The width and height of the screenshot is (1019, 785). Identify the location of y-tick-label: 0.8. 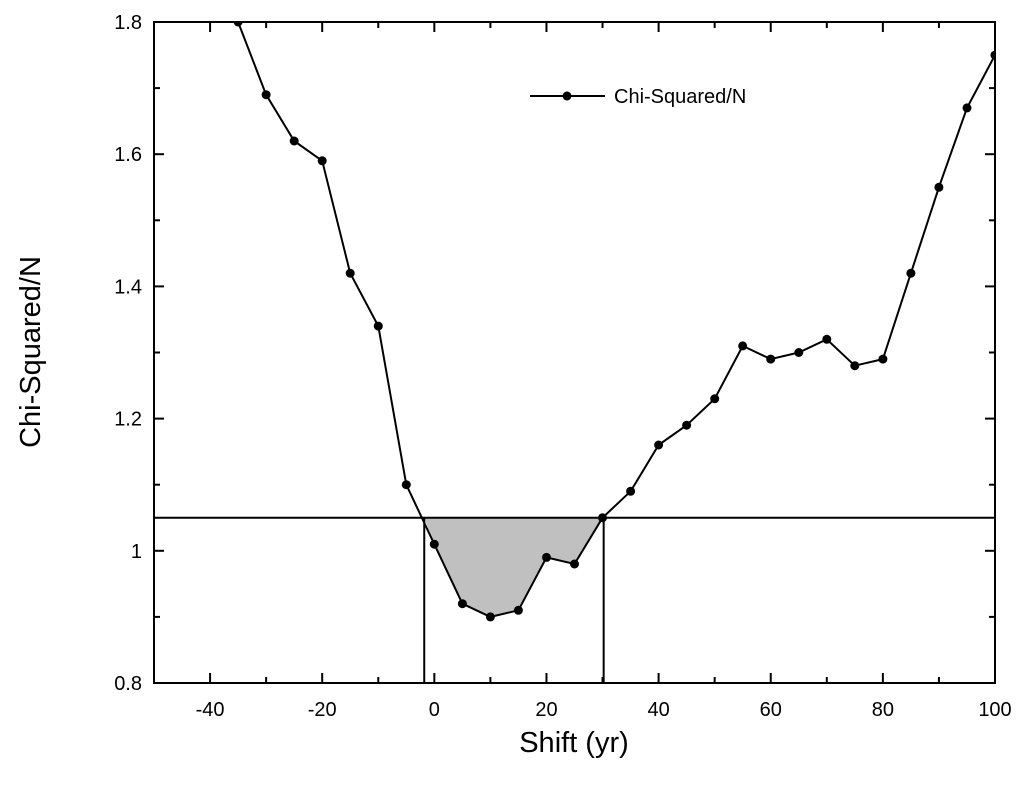
(128, 684).